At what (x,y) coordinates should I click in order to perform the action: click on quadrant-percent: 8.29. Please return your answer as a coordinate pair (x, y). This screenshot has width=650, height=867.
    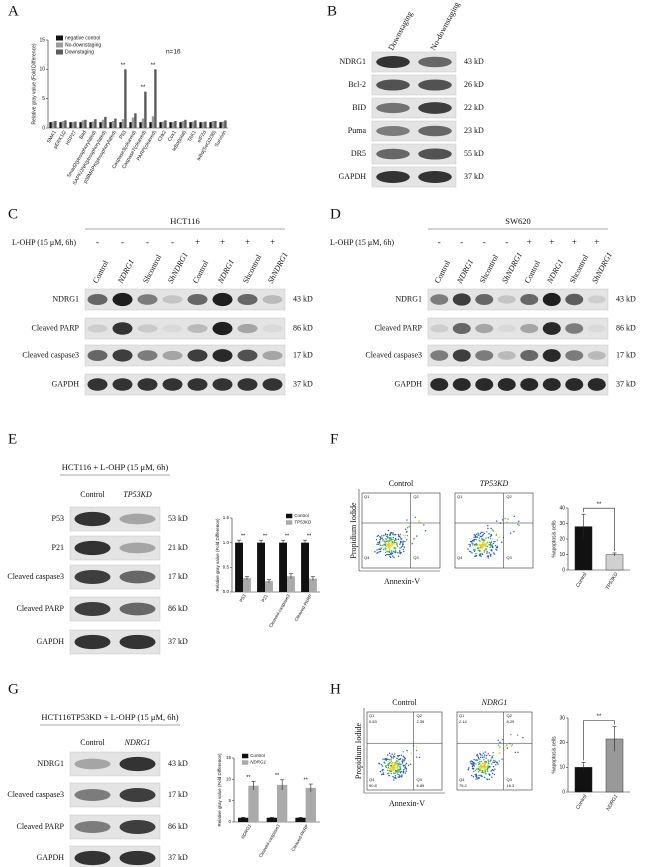
    Looking at the image, I should click on (511, 721).